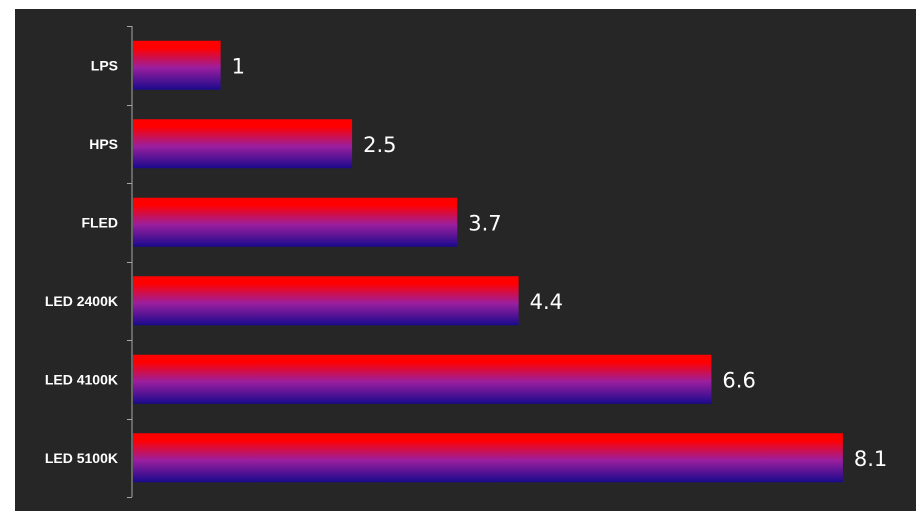  I want to click on y-axis, so click(130, 262).